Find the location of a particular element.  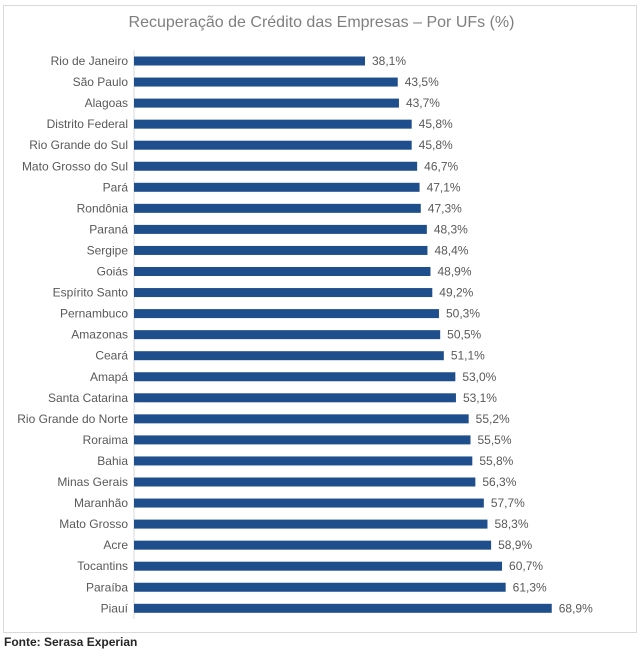

data-label: 57,7% is located at coordinates (508, 503).